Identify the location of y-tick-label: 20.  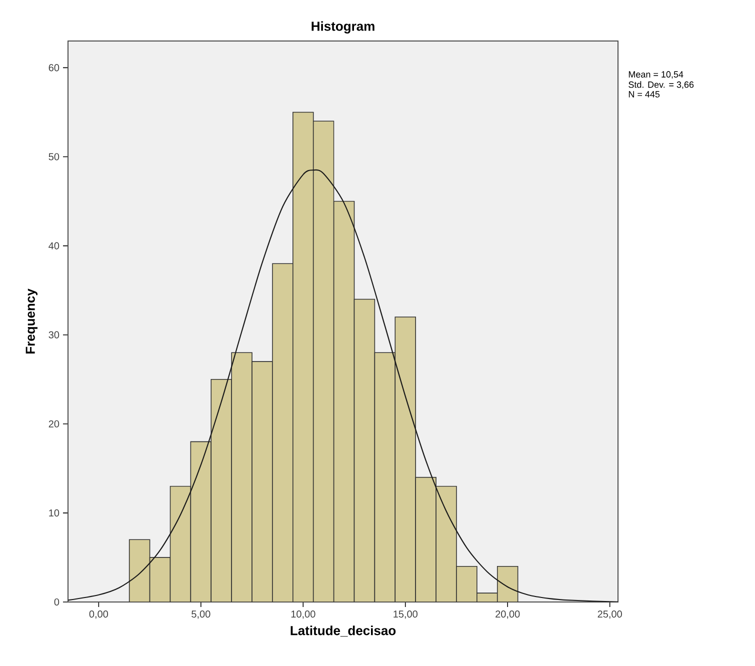
(54, 424).